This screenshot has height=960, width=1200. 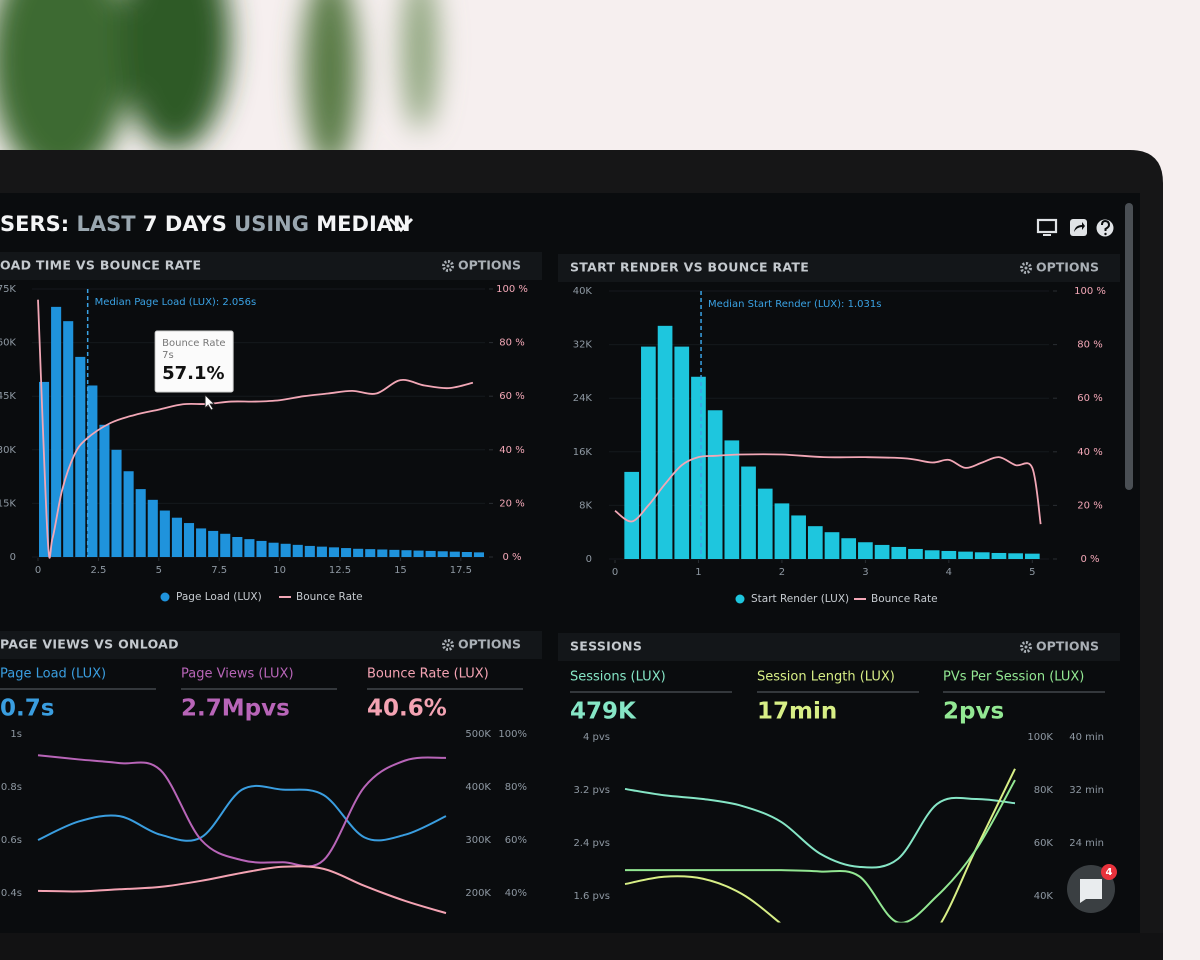 What do you see at coordinates (794, 304) in the screenshot?
I see `median-label: Median Start Render (LUX): 1.031s` at bounding box center [794, 304].